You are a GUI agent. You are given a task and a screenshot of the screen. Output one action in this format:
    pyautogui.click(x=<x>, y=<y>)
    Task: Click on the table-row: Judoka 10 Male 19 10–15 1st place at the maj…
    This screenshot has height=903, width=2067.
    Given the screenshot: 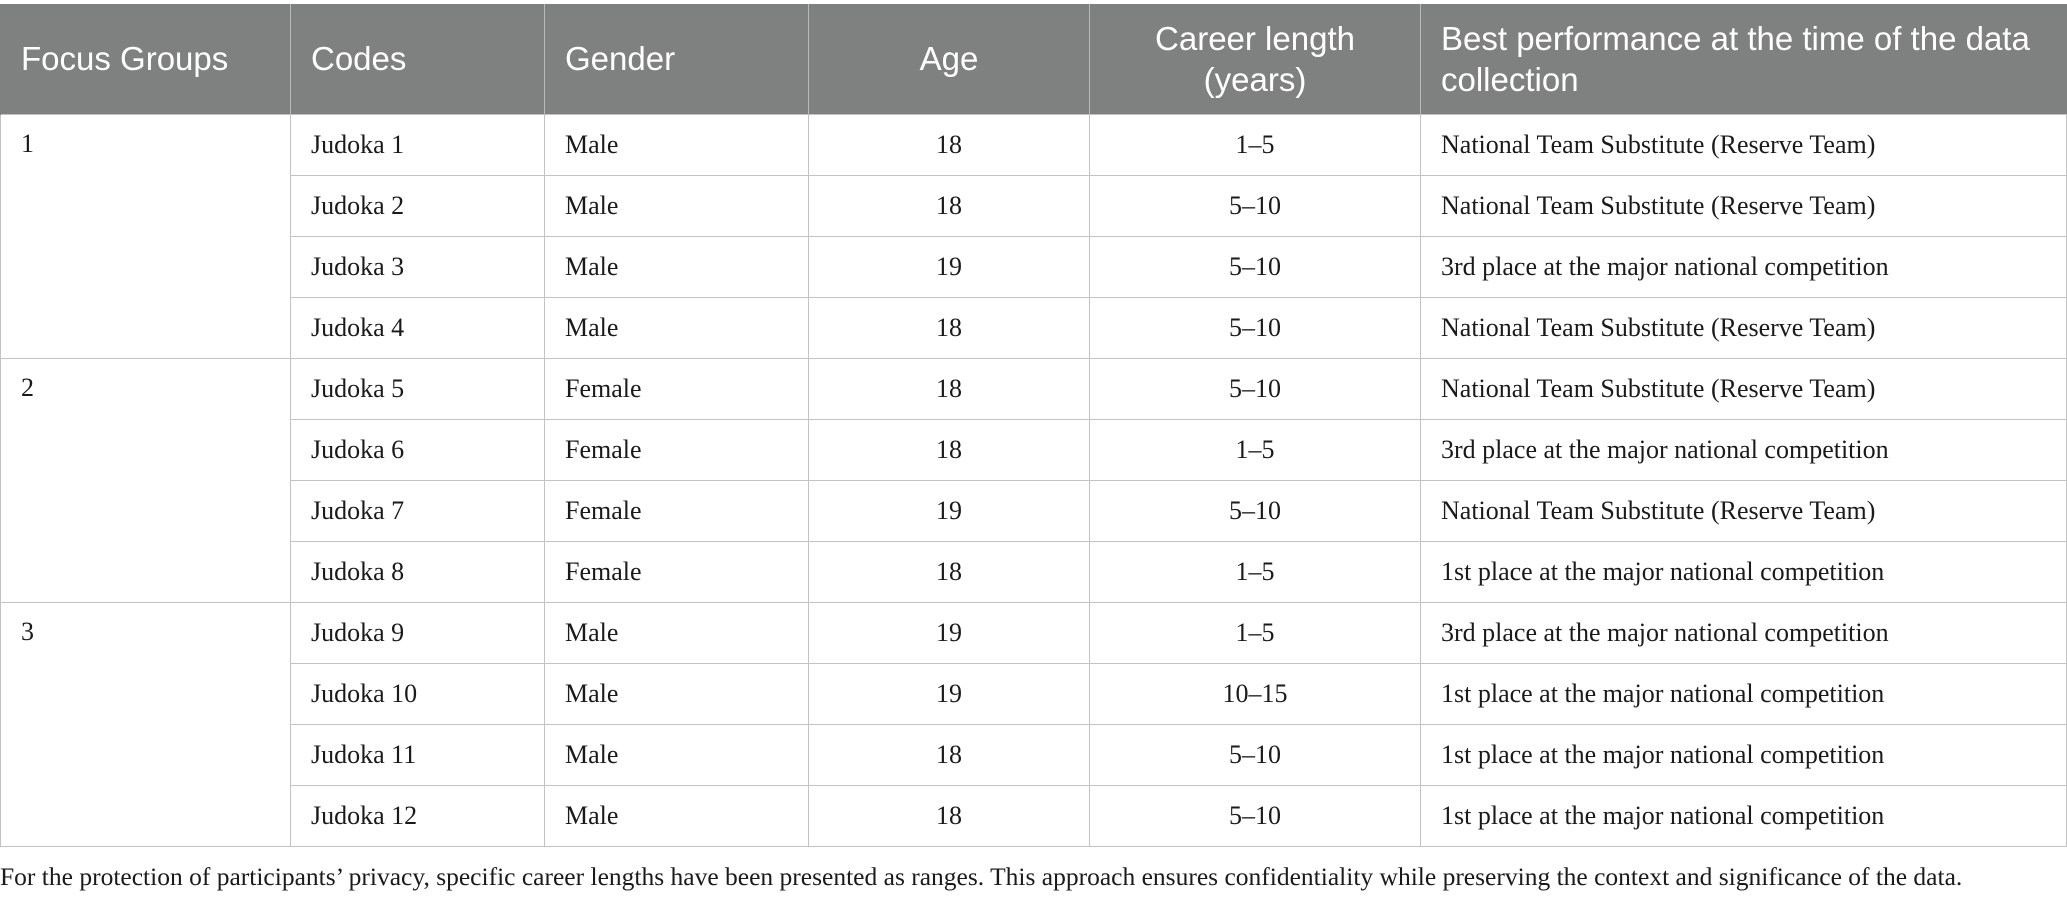 What is the action you would take?
    pyautogui.click(x=1034, y=693)
    